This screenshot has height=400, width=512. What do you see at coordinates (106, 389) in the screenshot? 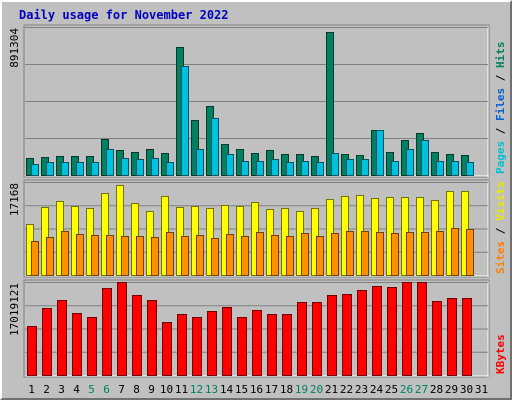
I see `x-tick-label: 6` at bounding box center [106, 389].